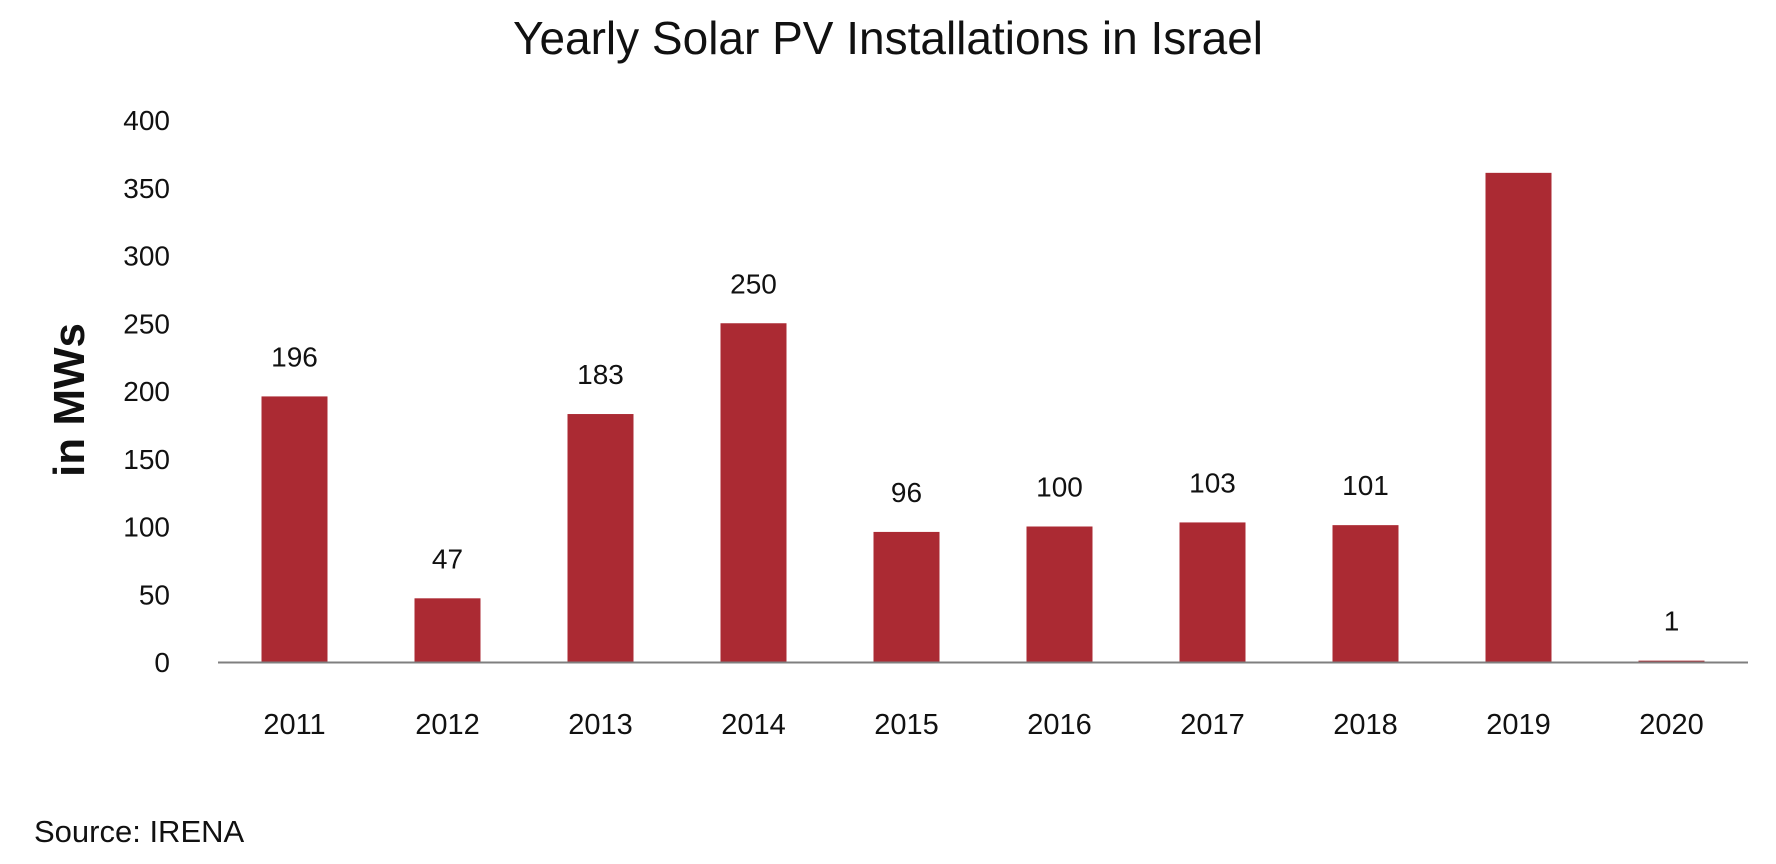 This screenshot has height=864, width=1776. What do you see at coordinates (294, 529) in the screenshot?
I see `bar-2011` at bounding box center [294, 529].